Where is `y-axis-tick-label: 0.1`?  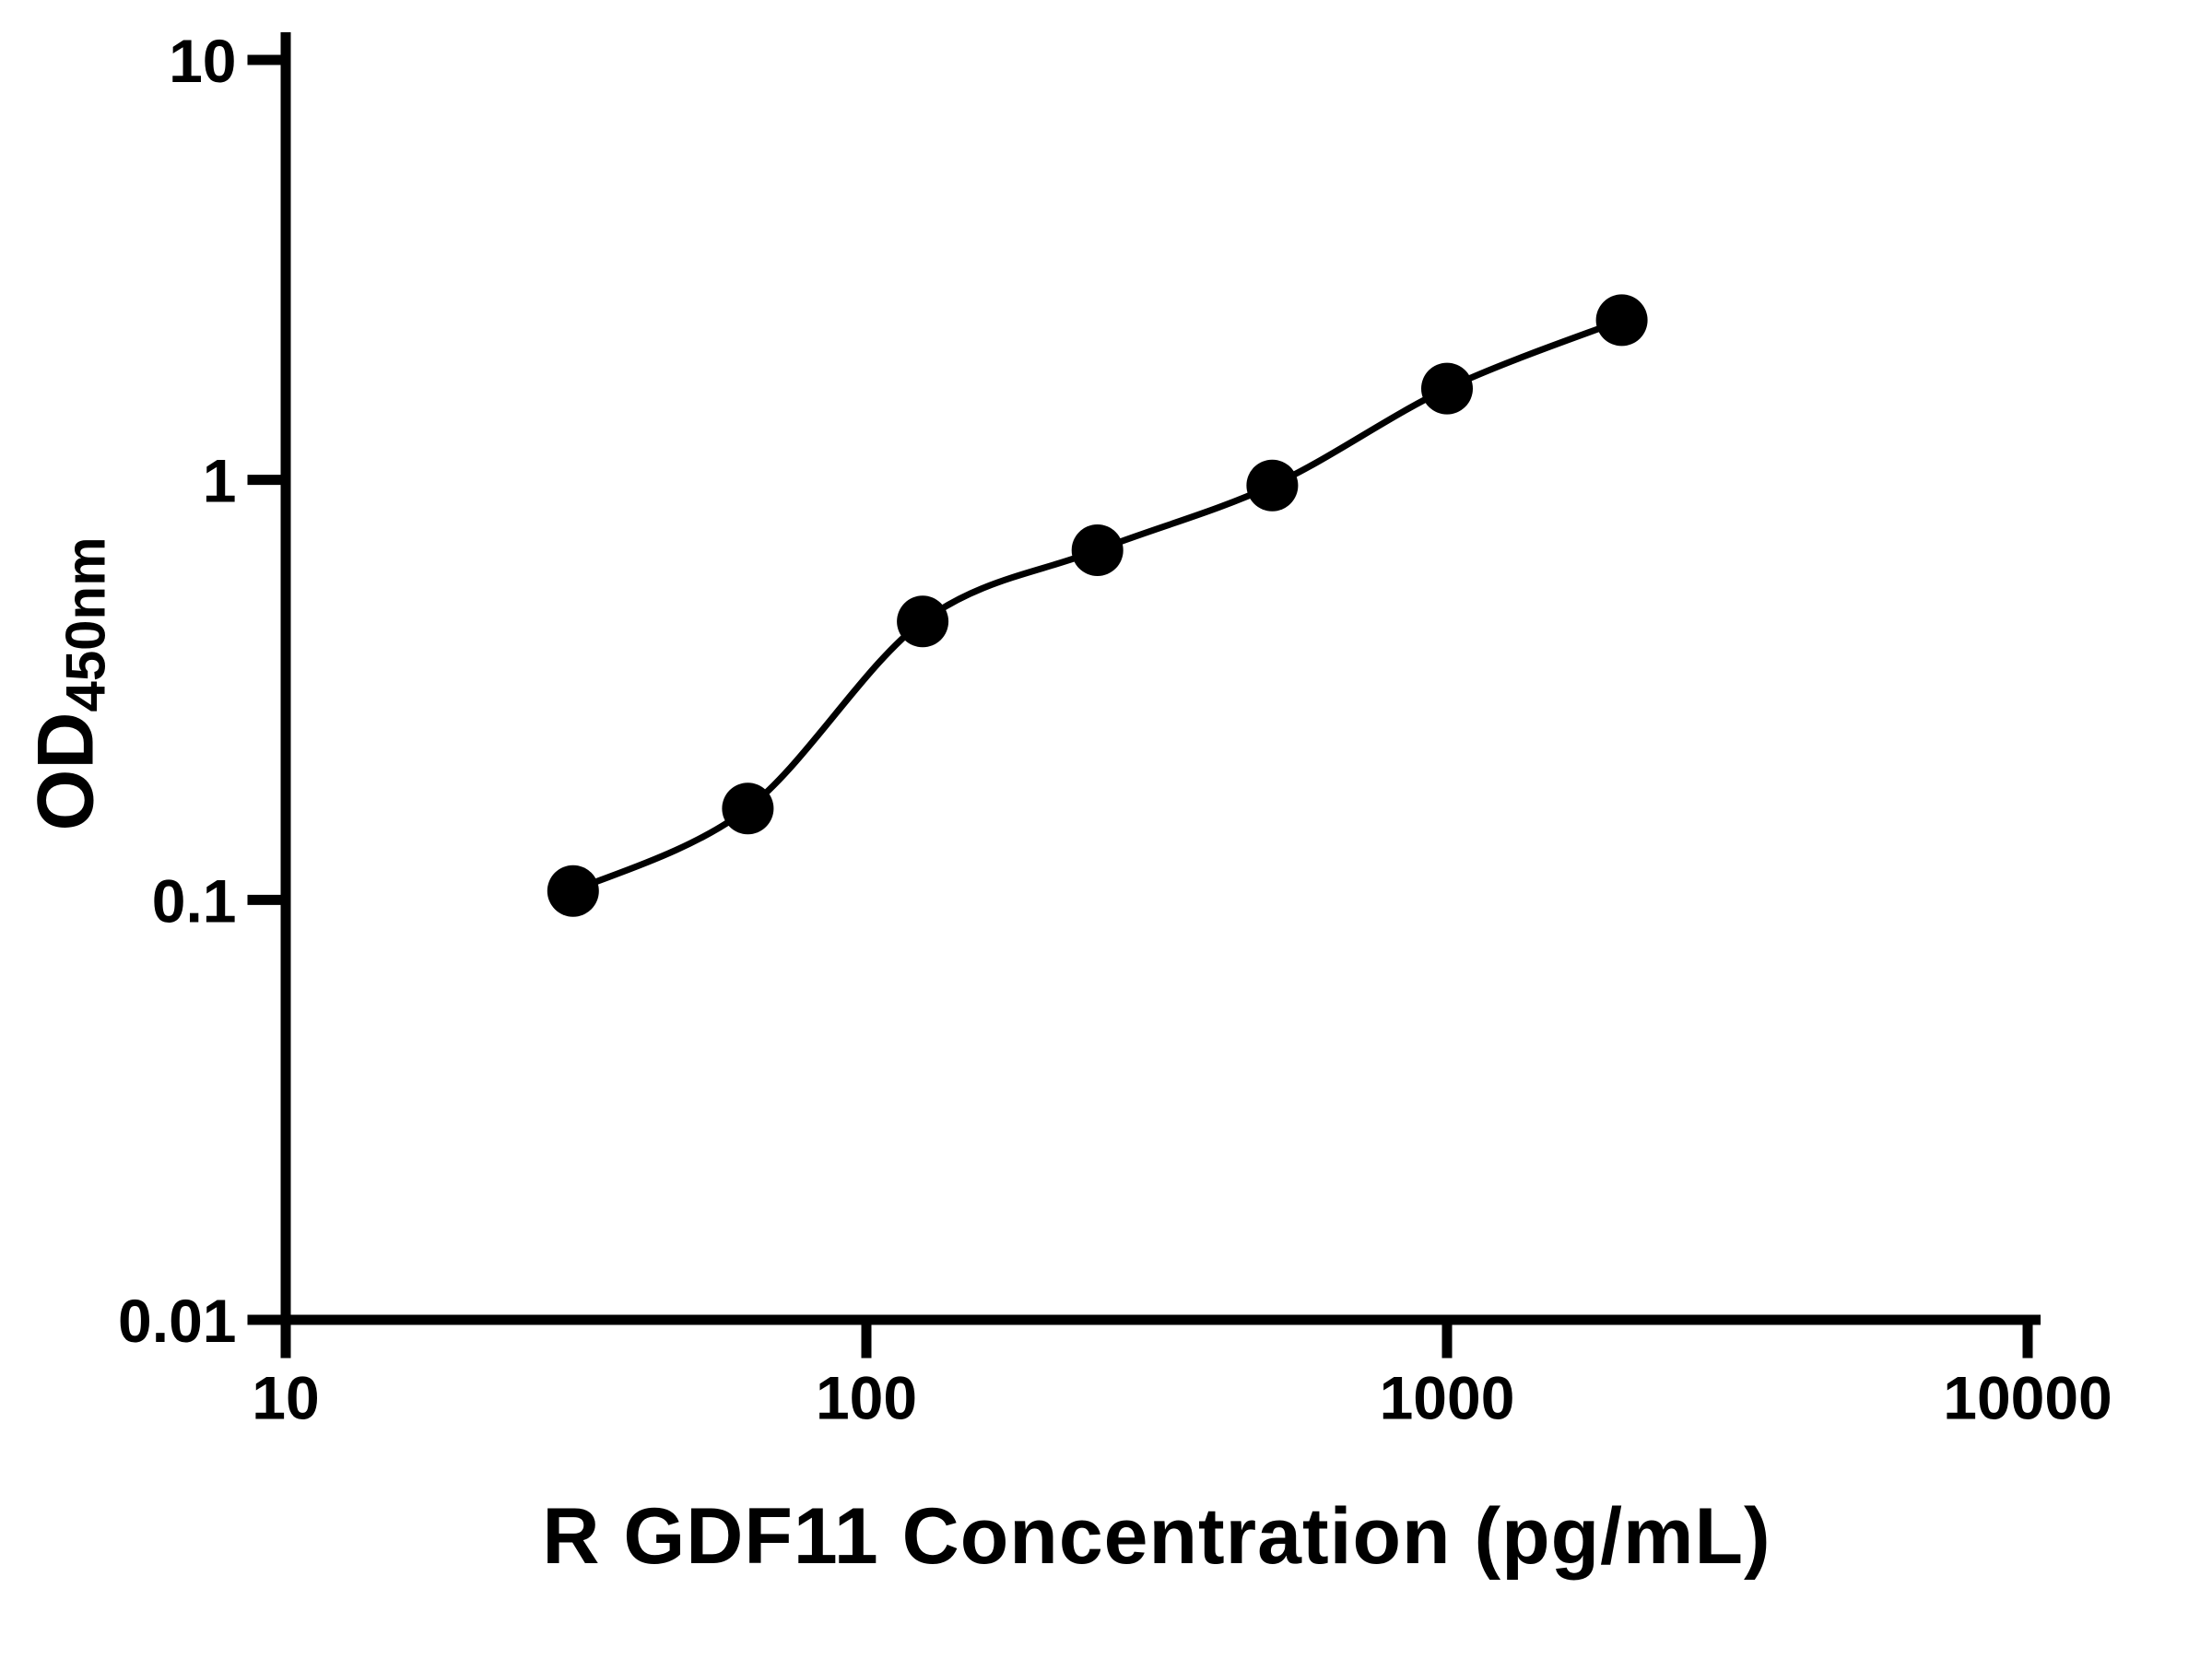
y-axis-tick-label: 0.1 is located at coordinates (194, 900).